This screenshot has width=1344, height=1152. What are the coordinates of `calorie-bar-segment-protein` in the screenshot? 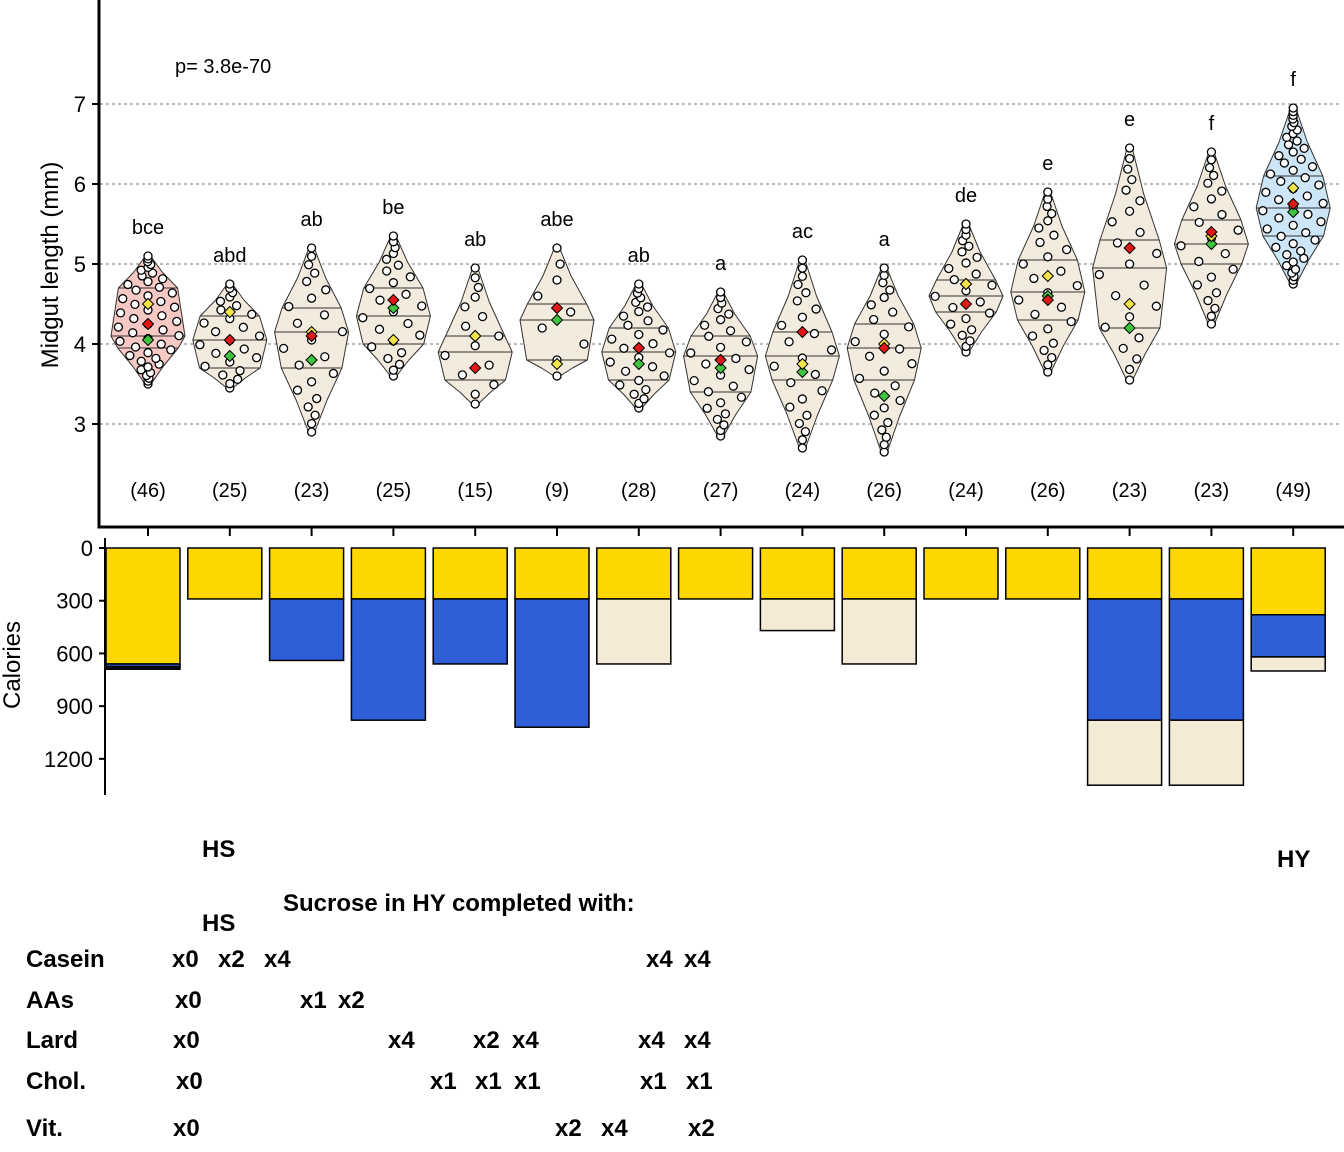 It's located at (1206, 659).